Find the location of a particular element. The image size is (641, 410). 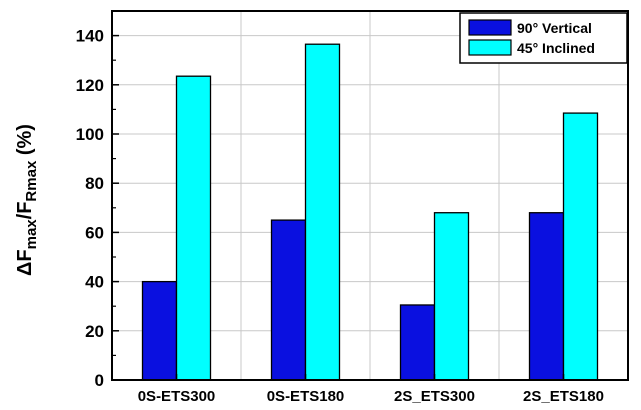

bar-inclined-2s_ets300 is located at coordinates (451, 296).